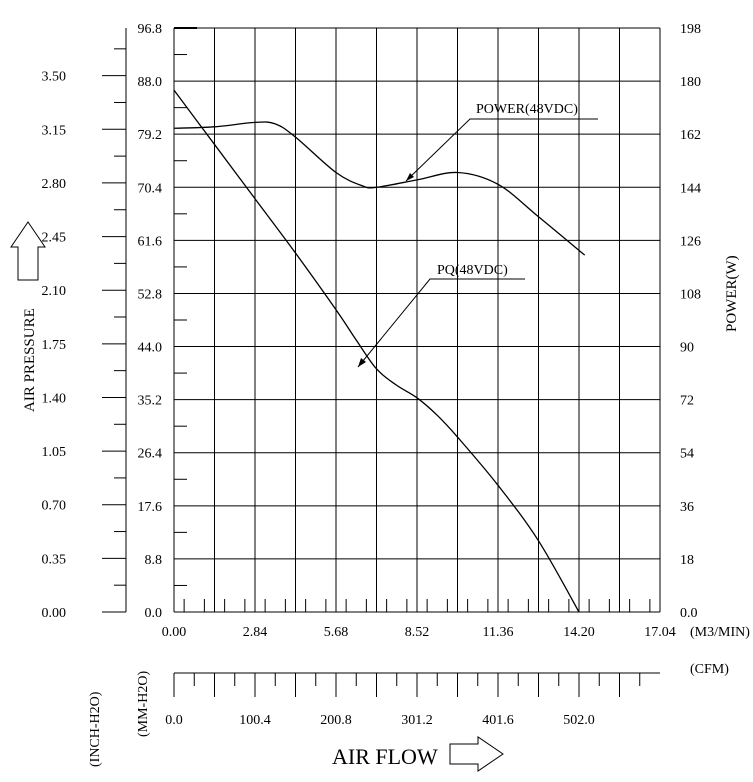  I want to click on mm-tick-label: 44.0, so click(150, 348).